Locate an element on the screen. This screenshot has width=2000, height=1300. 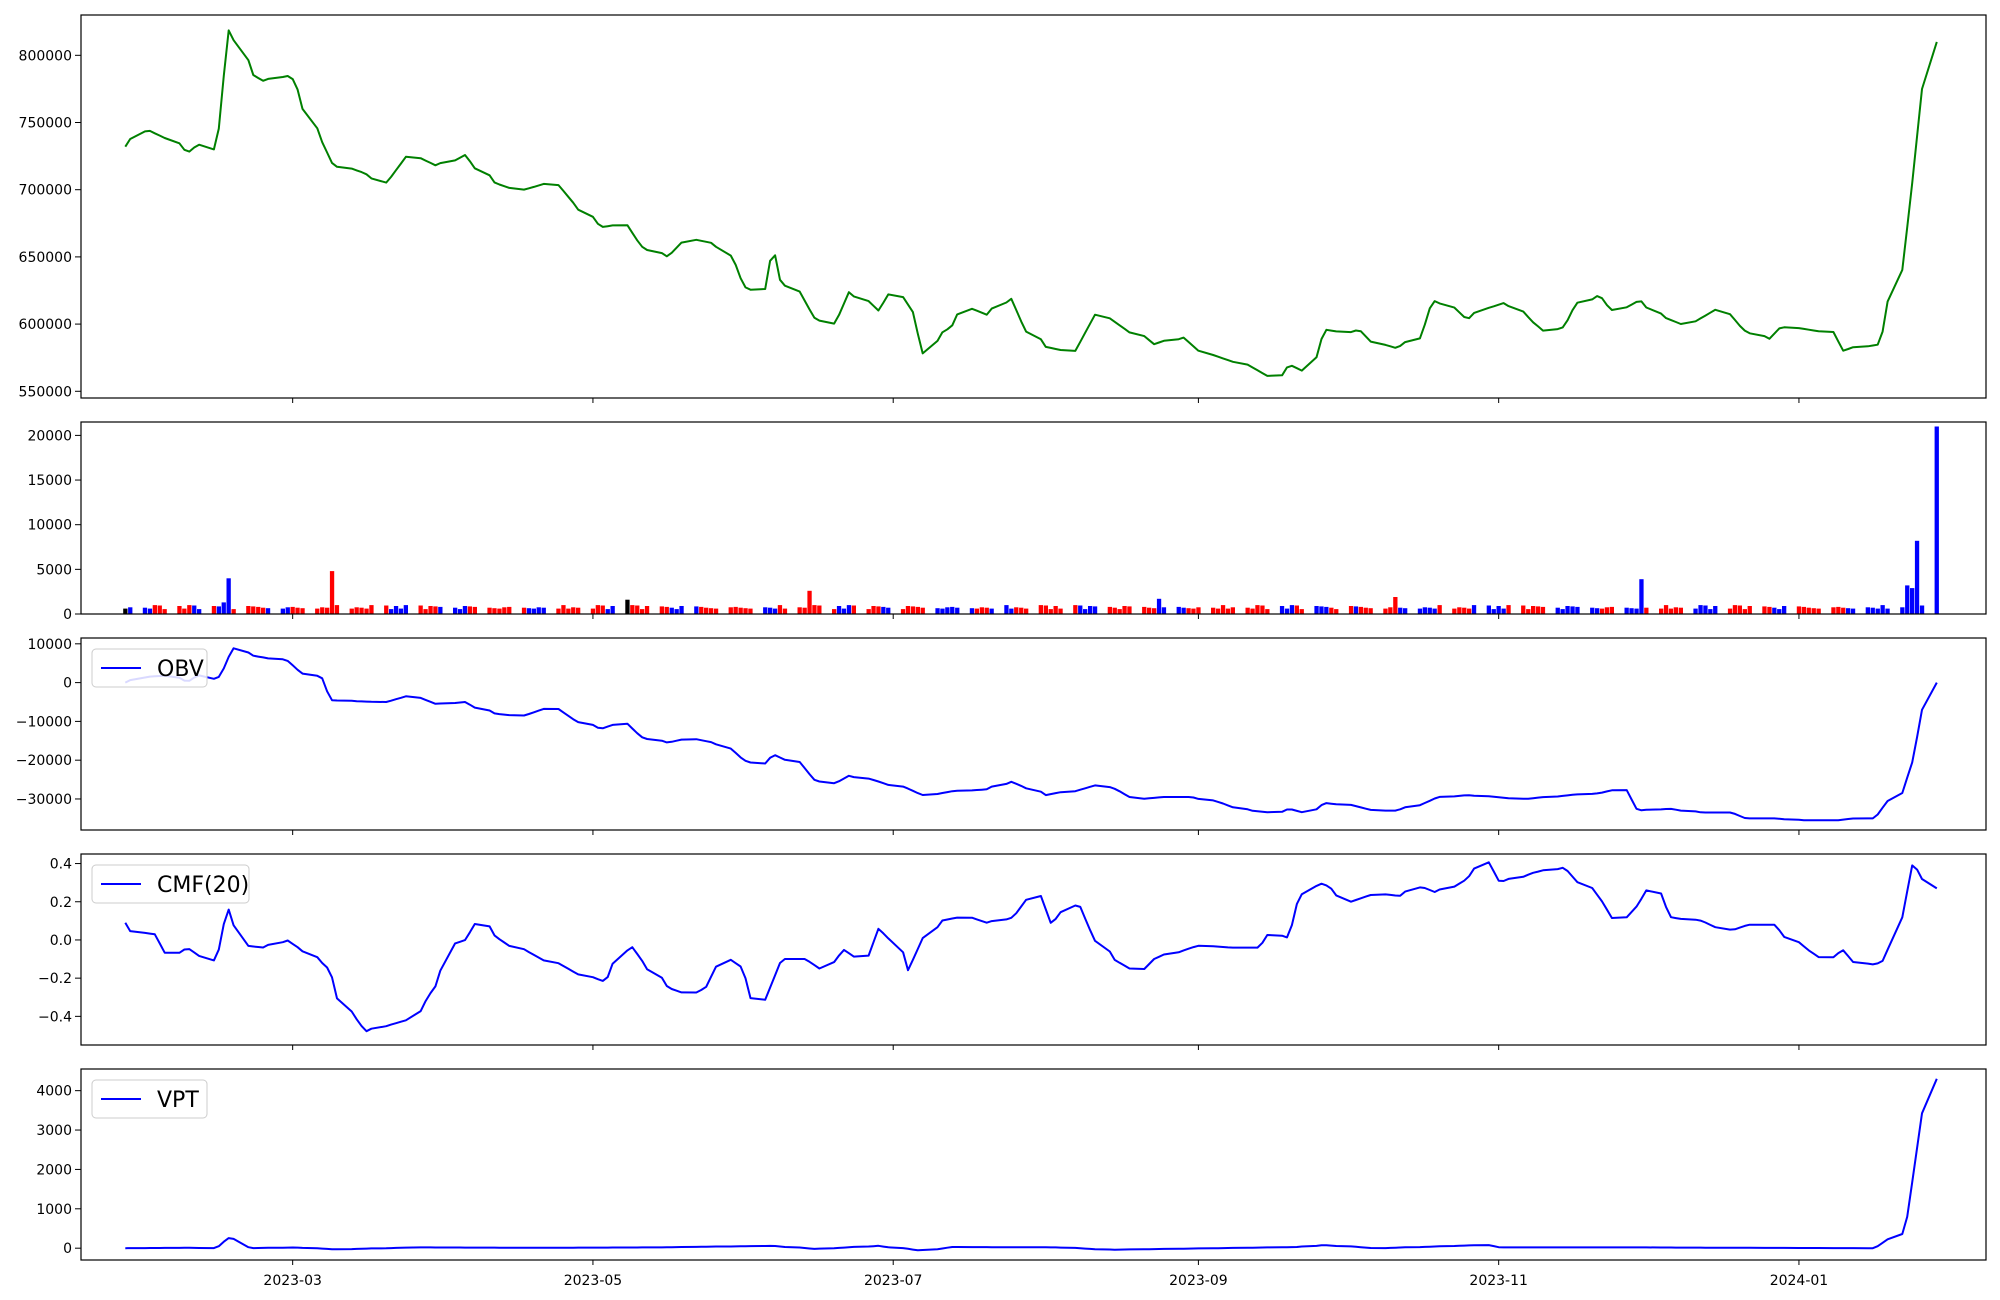
panel-0-ytick-label-0: 550000 is located at coordinates (45, 392).